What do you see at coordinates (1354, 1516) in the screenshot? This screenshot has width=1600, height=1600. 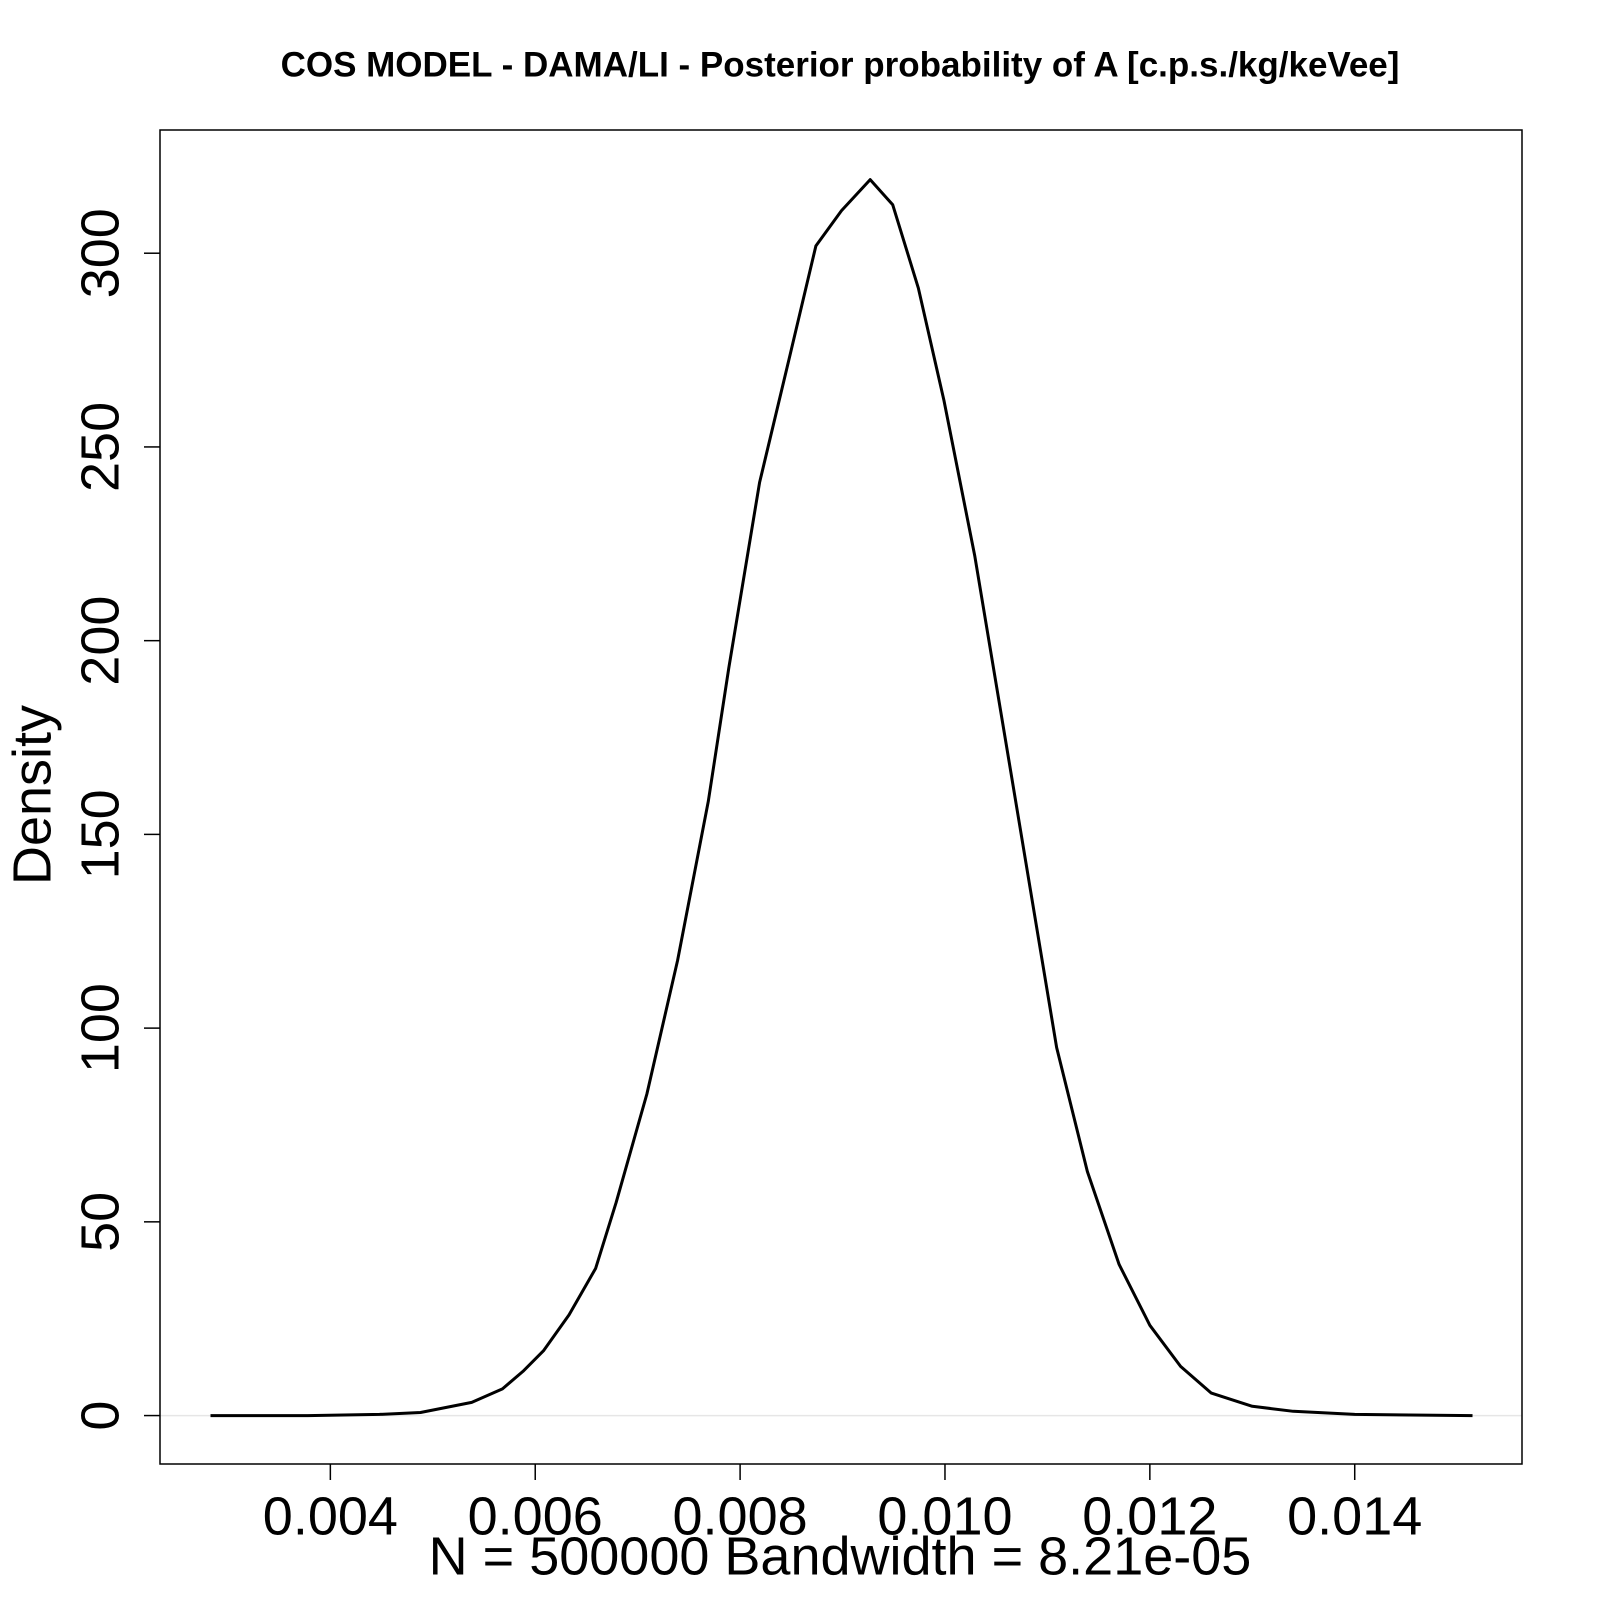 I see `x-tick-label: 0.014` at bounding box center [1354, 1516].